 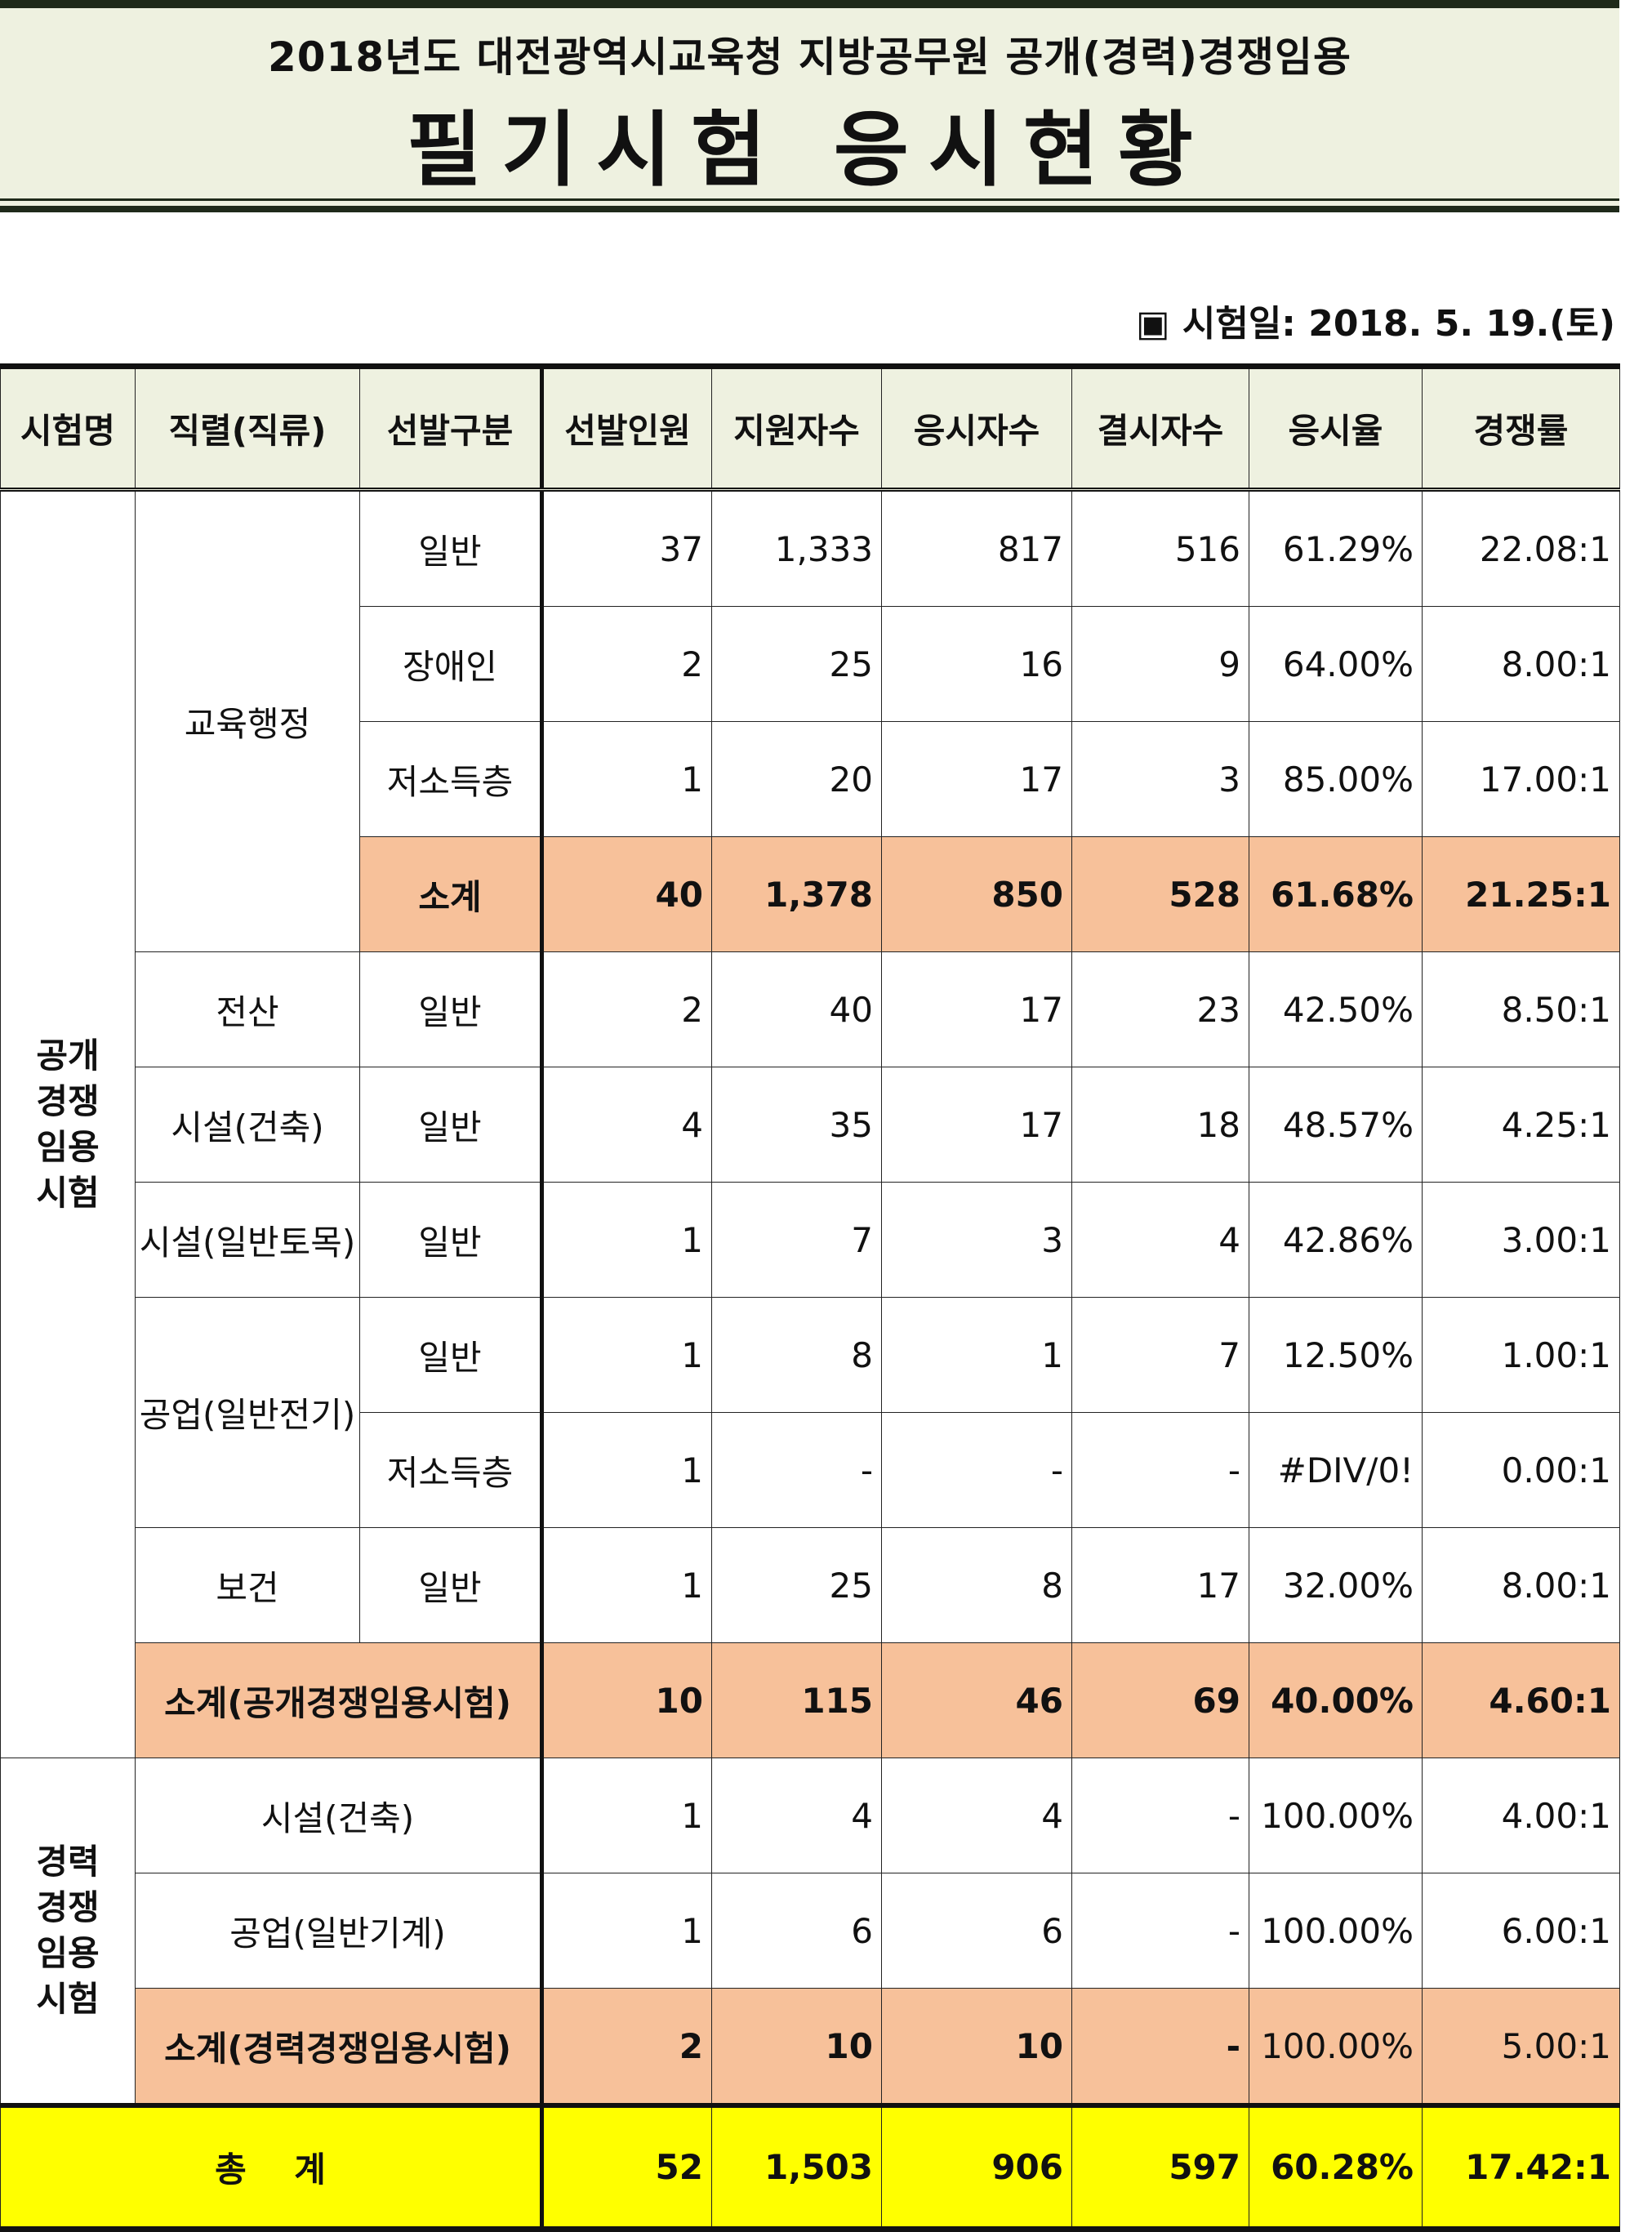 I want to click on header-attendance-rate: 응시율, so click(x=1336, y=427).